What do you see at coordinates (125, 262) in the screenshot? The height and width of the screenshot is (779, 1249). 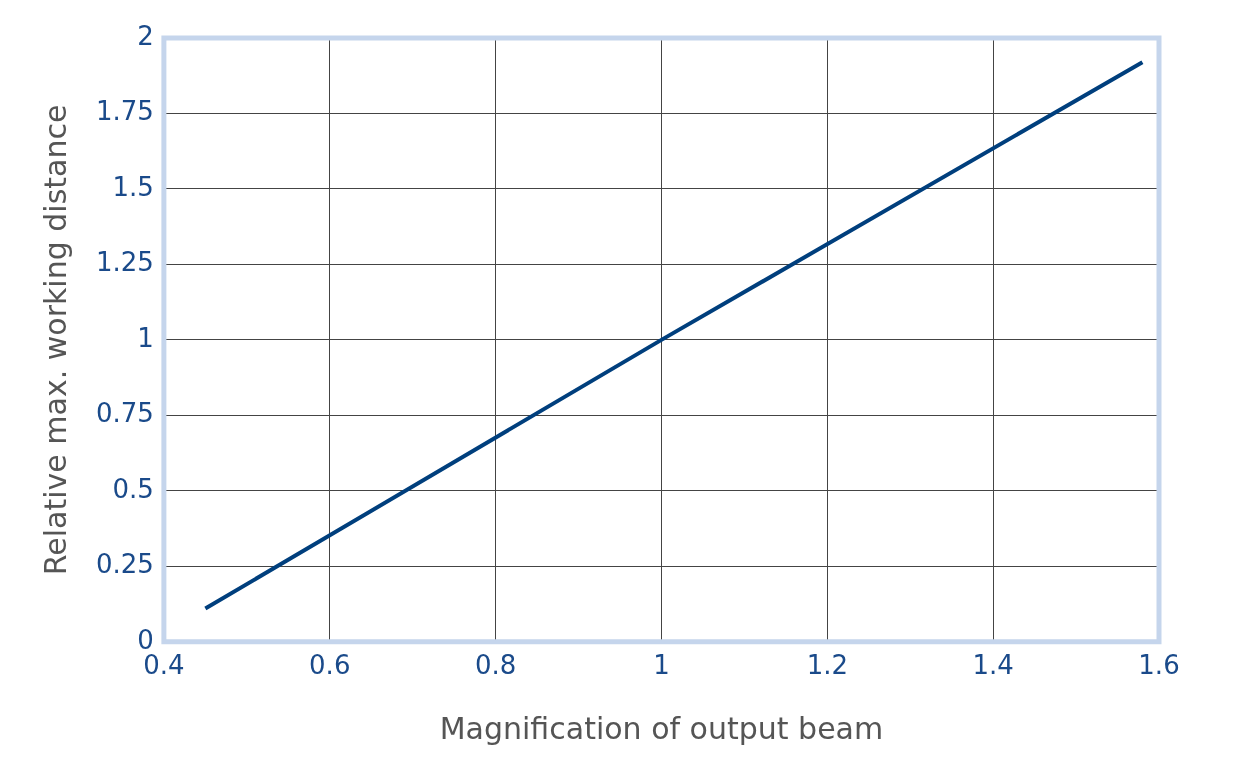 I see `y-tick-label: 1.25` at bounding box center [125, 262].